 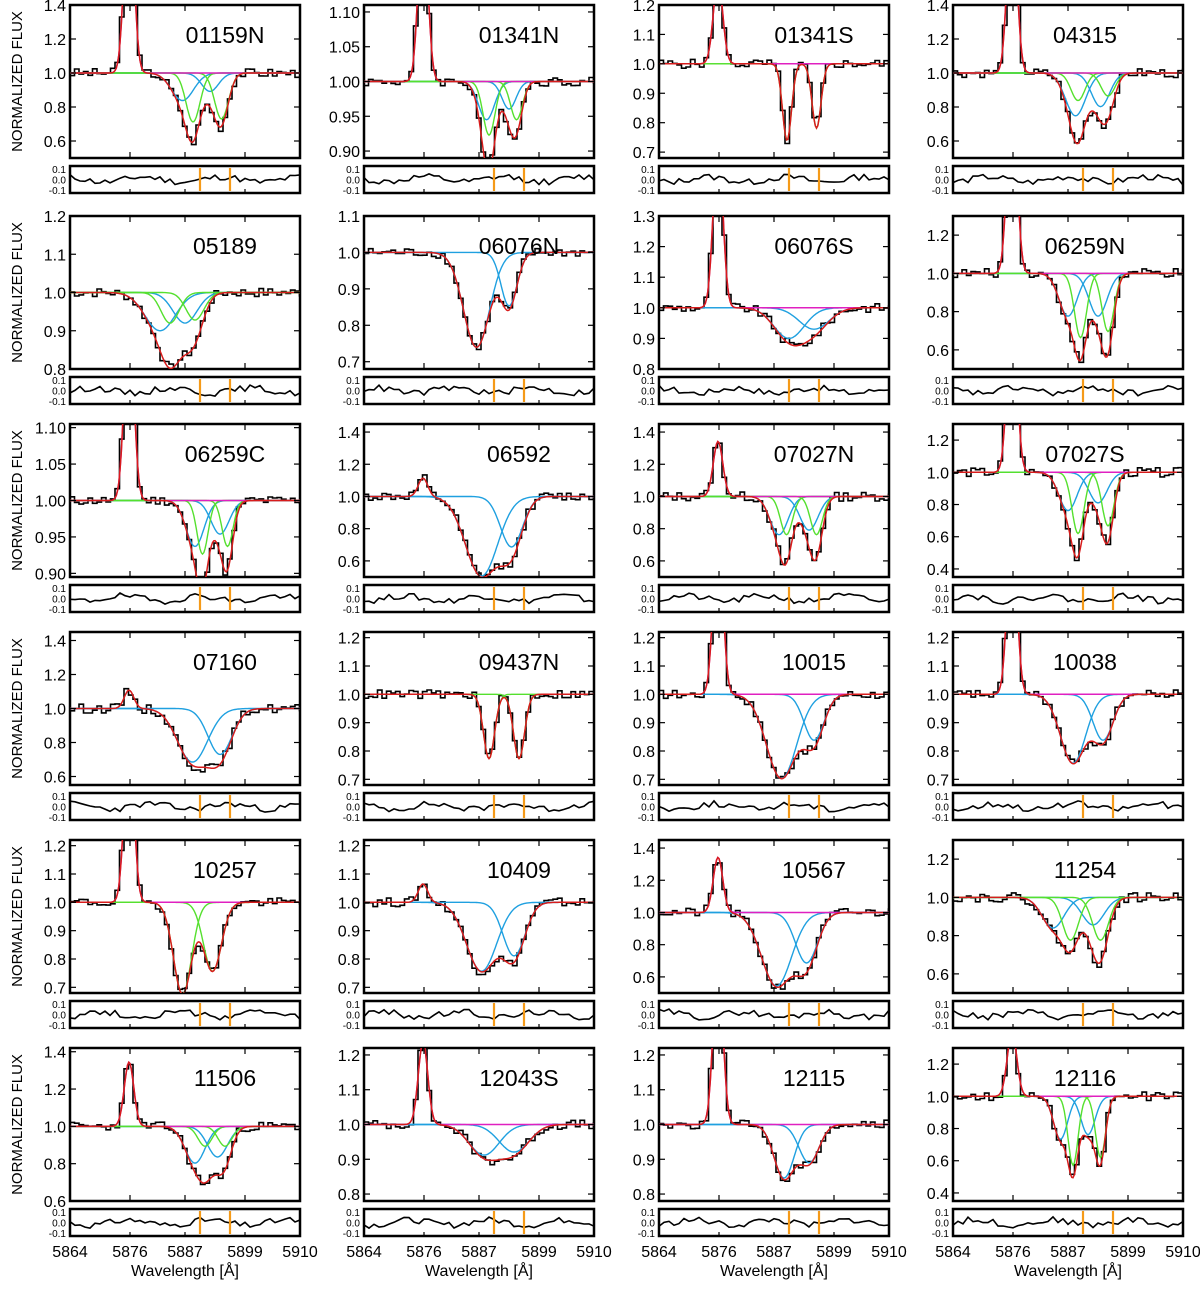 What do you see at coordinates (225, 662) in the screenshot?
I see `panel-title: 07160` at bounding box center [225, 662].